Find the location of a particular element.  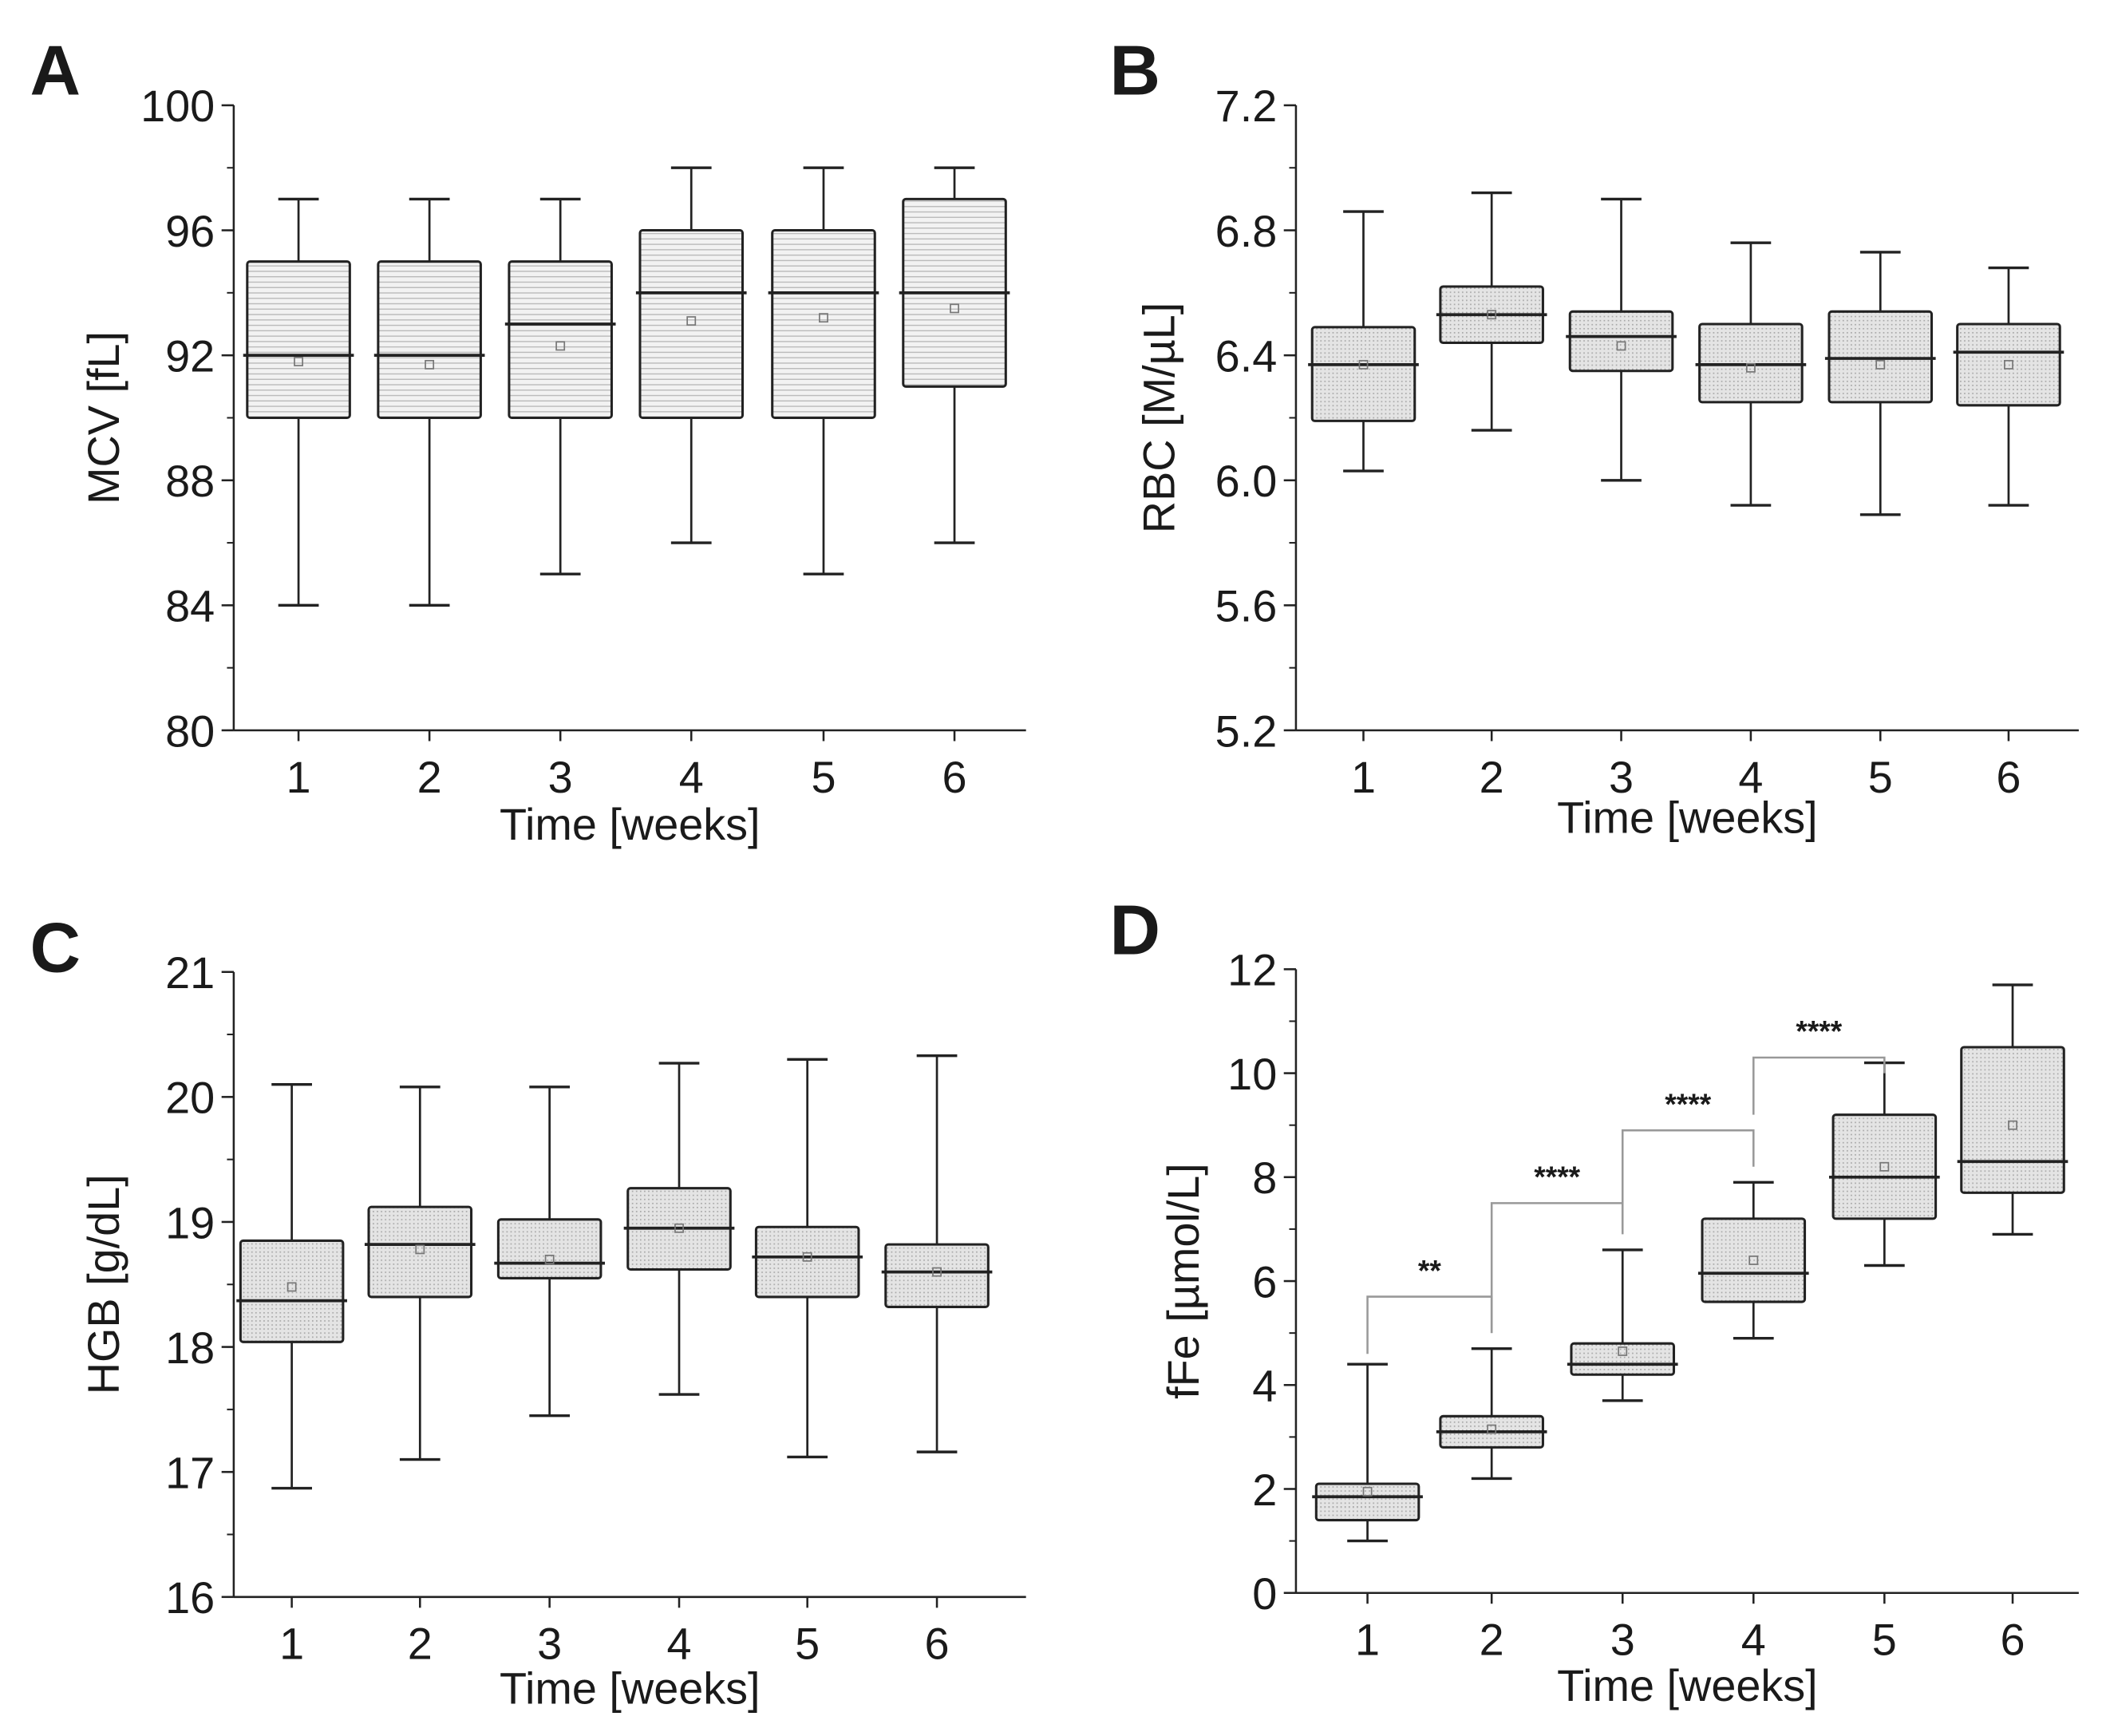

y-tick-label: 17 is located at coordinates (190, 1472).